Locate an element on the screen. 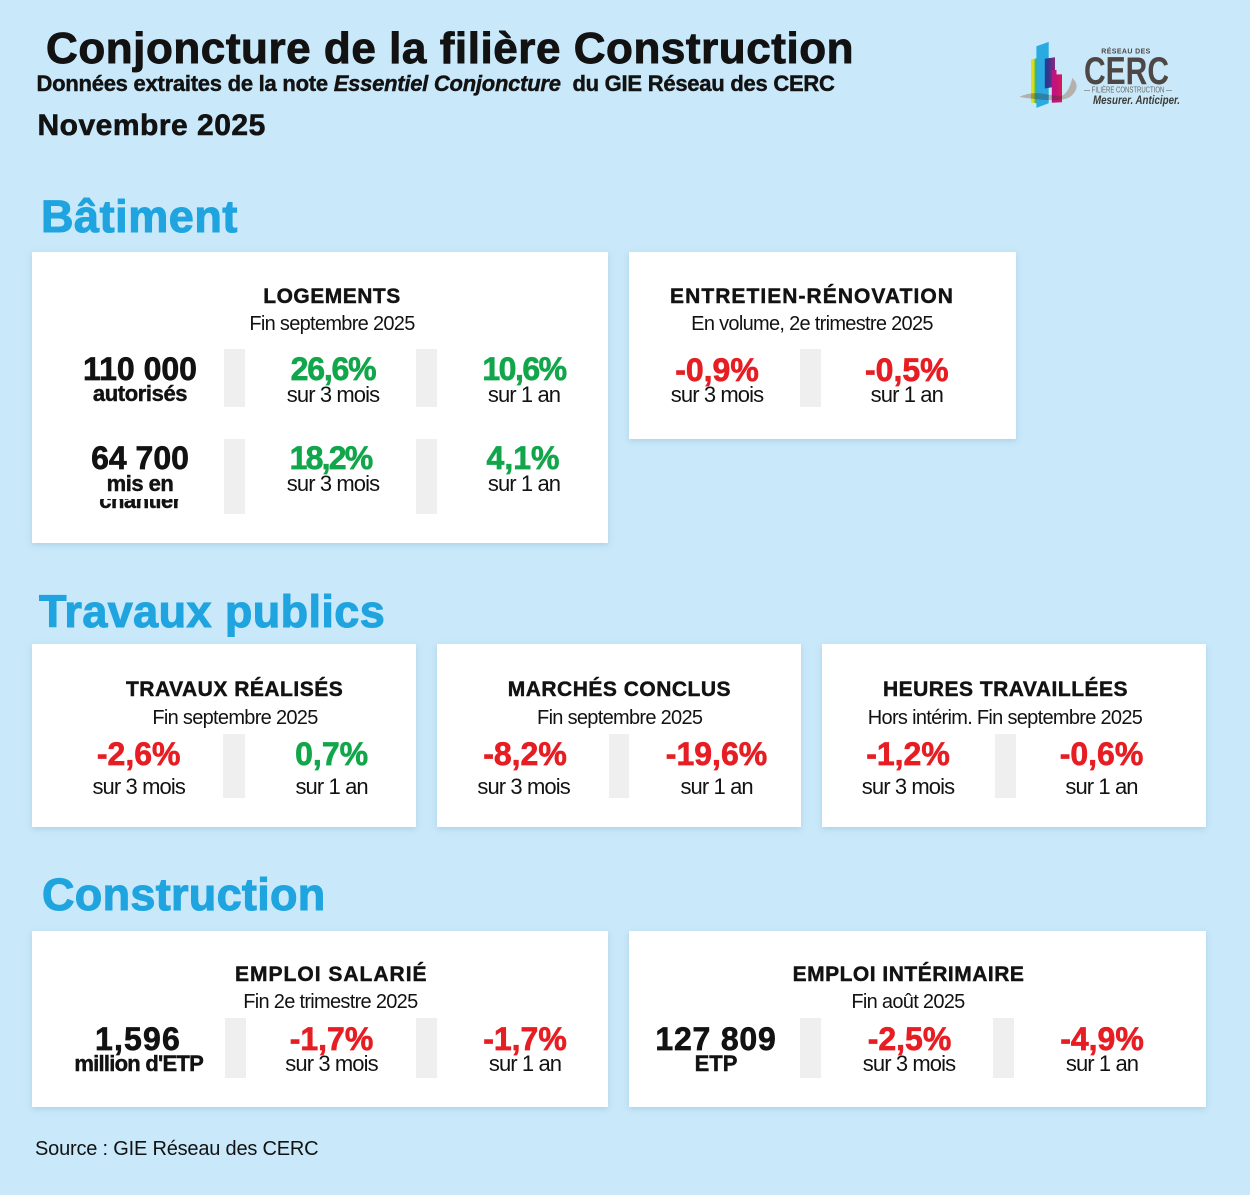 This screenshot has width=1250, height=1195. svg-text: RÉSEAU DES is located at coordinates (1126, 51).